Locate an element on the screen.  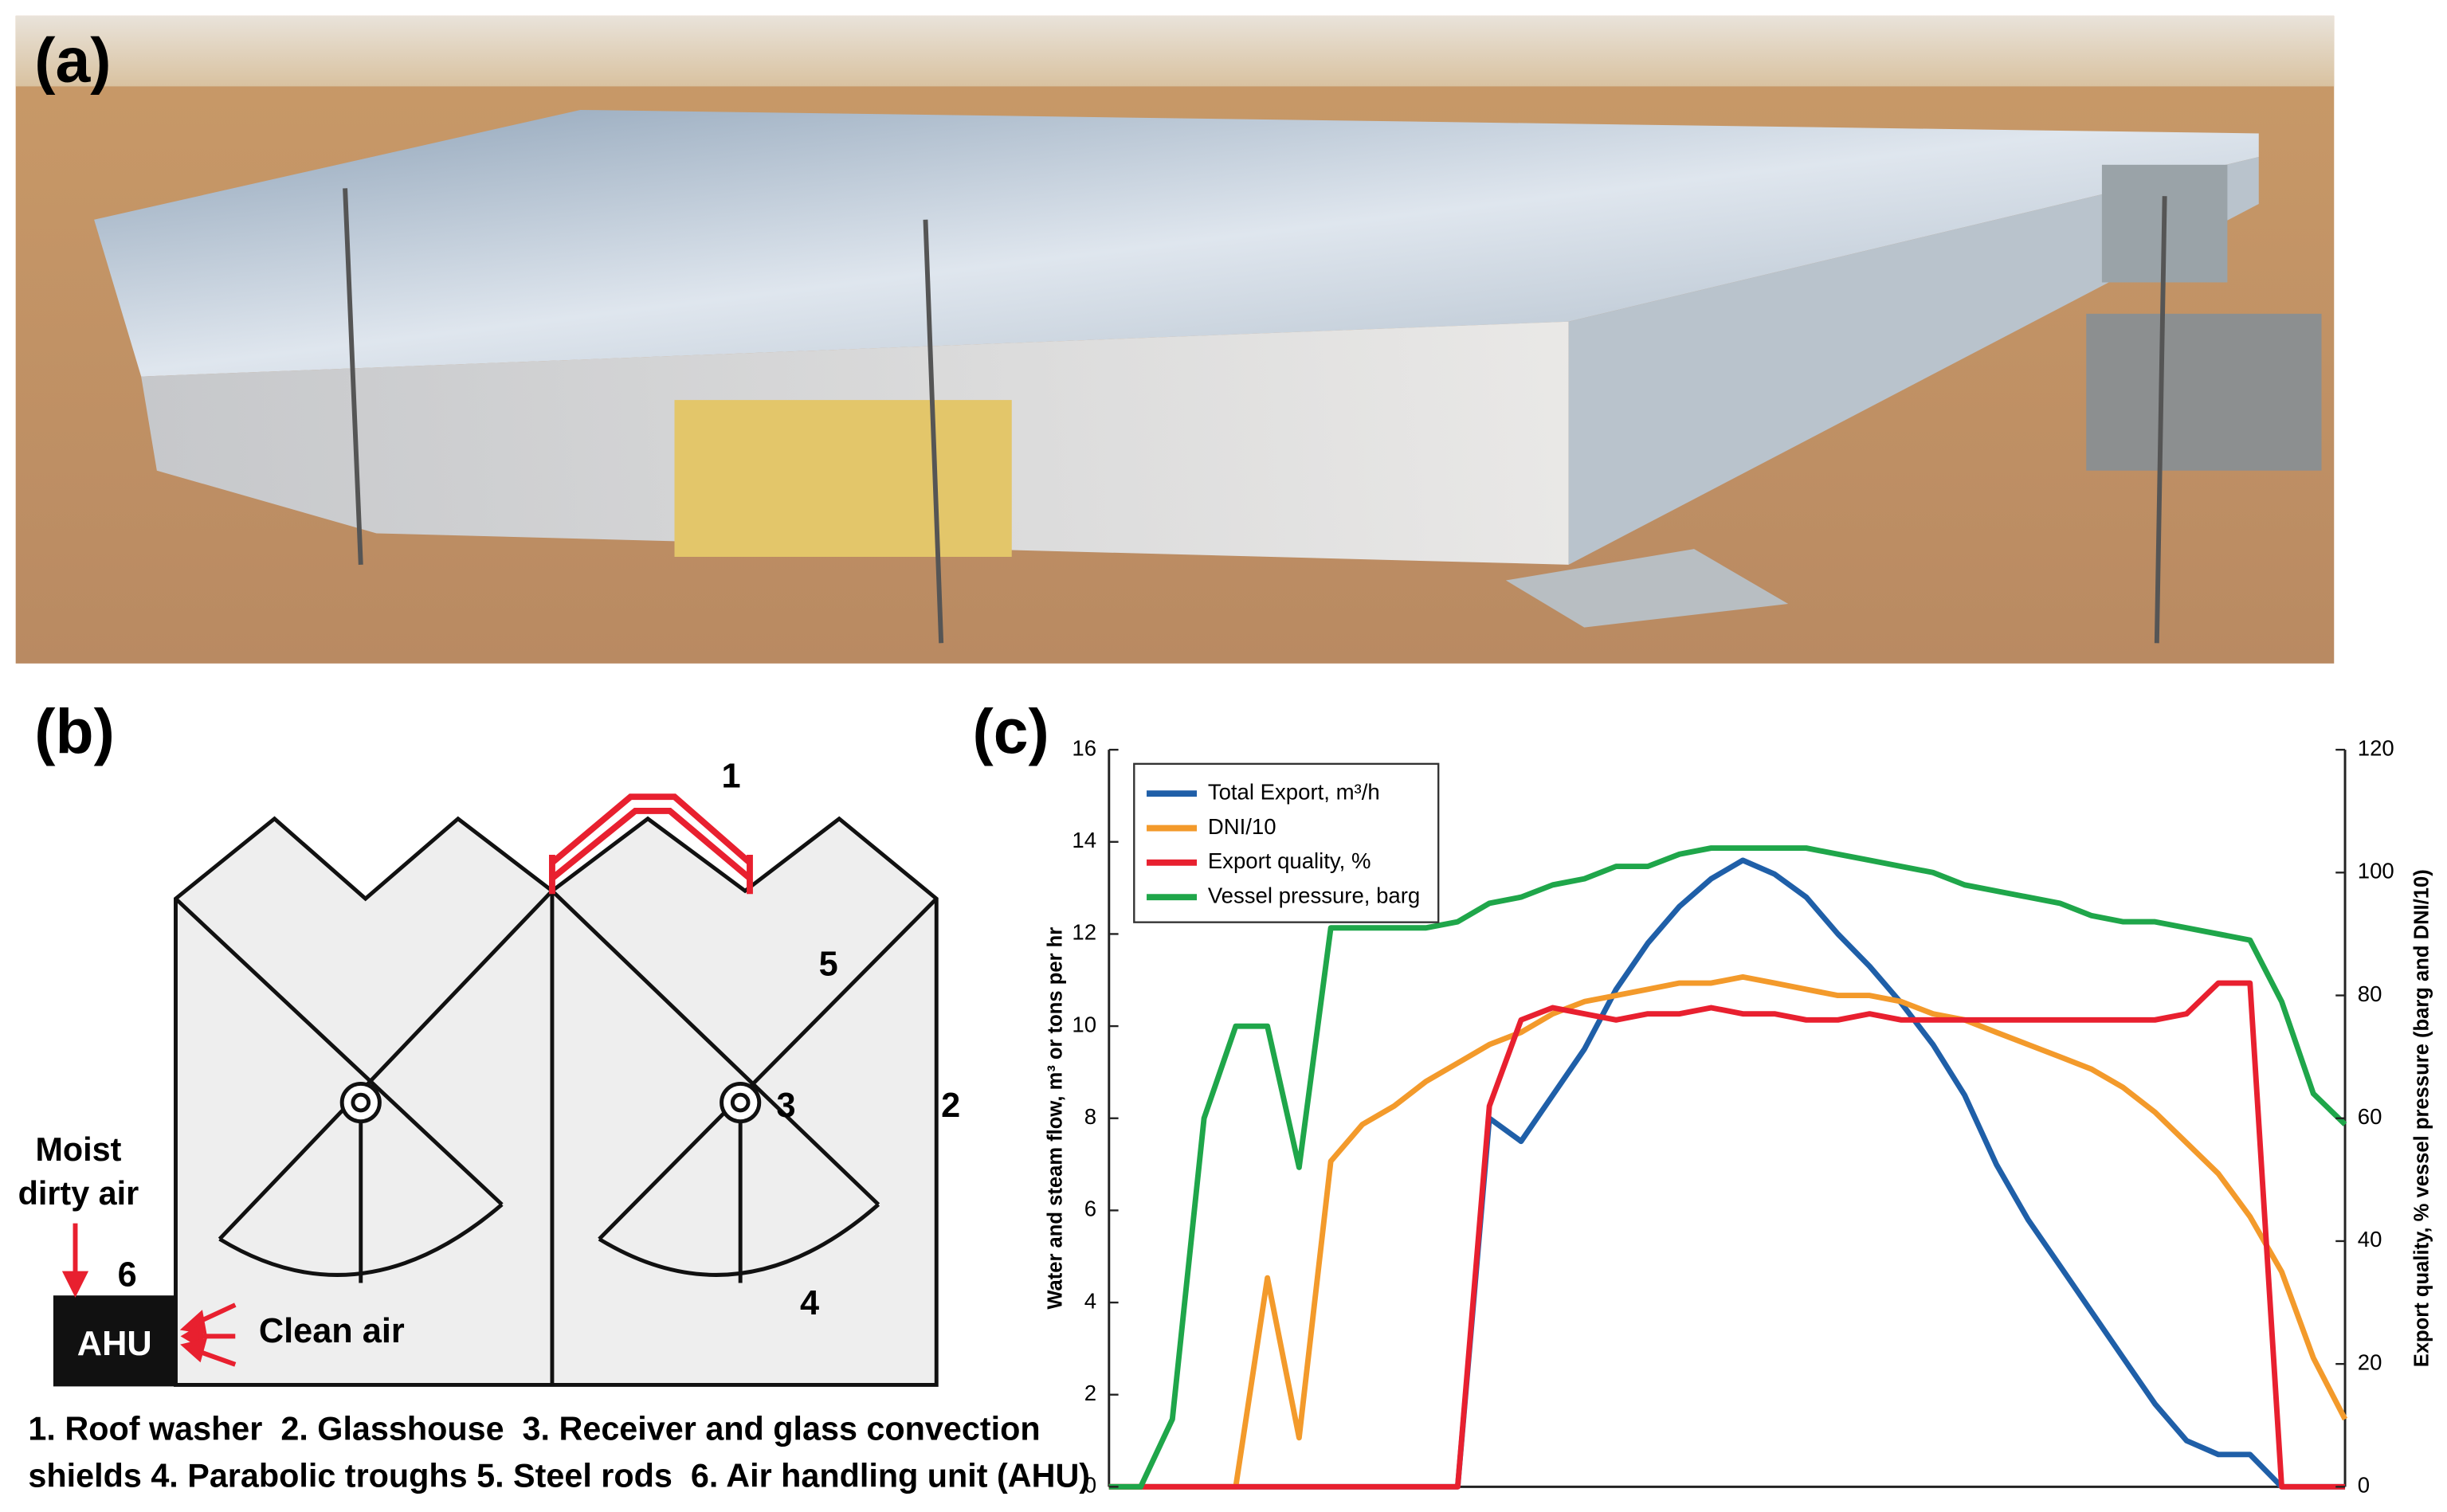
y-tick-label: 0 is located at coordinates (1090, 1485).